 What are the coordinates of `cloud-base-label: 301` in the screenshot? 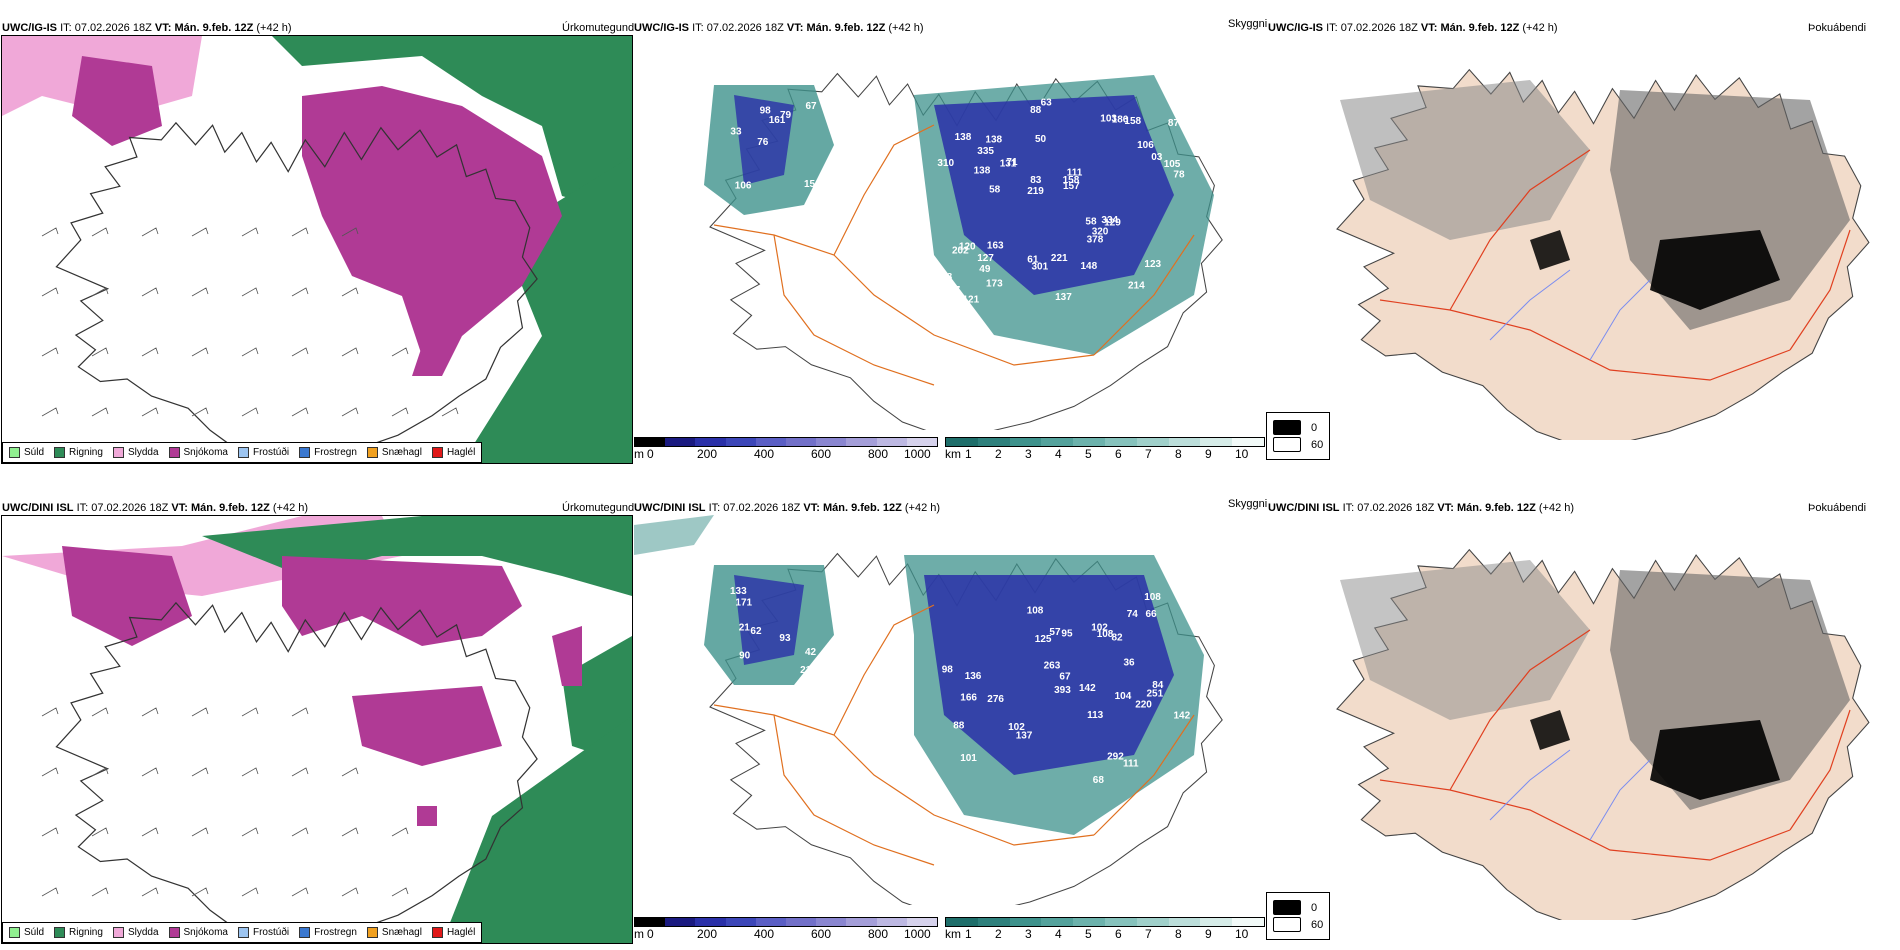 It's located at (1040, 267).